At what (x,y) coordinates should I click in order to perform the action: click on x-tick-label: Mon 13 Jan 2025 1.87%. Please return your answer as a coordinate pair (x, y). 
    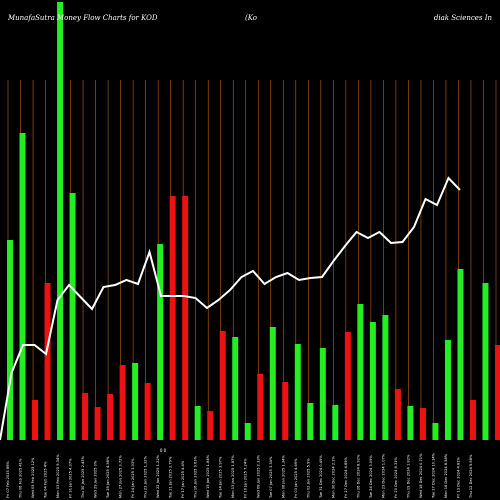
    Looking at the image, I should click on (233, 476).